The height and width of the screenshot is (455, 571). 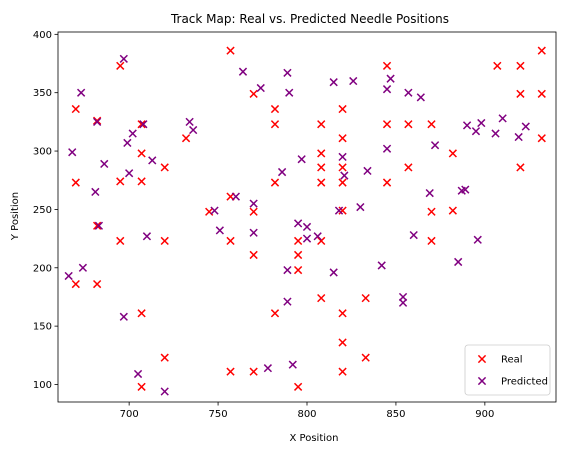 I want to click on legend: Real Predicted, so click(x=507, y=370).